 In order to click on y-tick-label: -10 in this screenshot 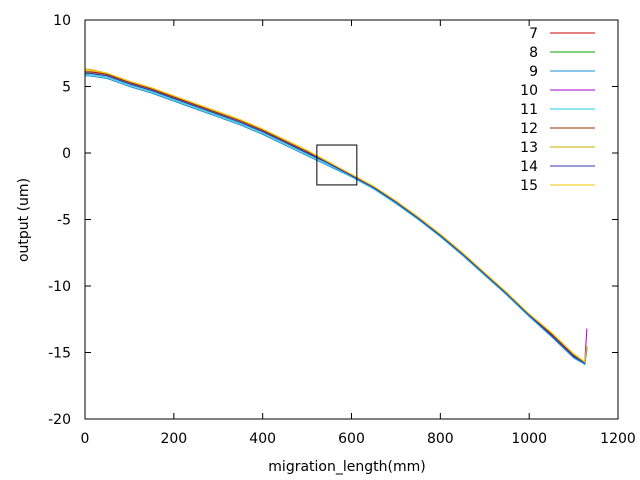, I will do `click(59, 287)`.